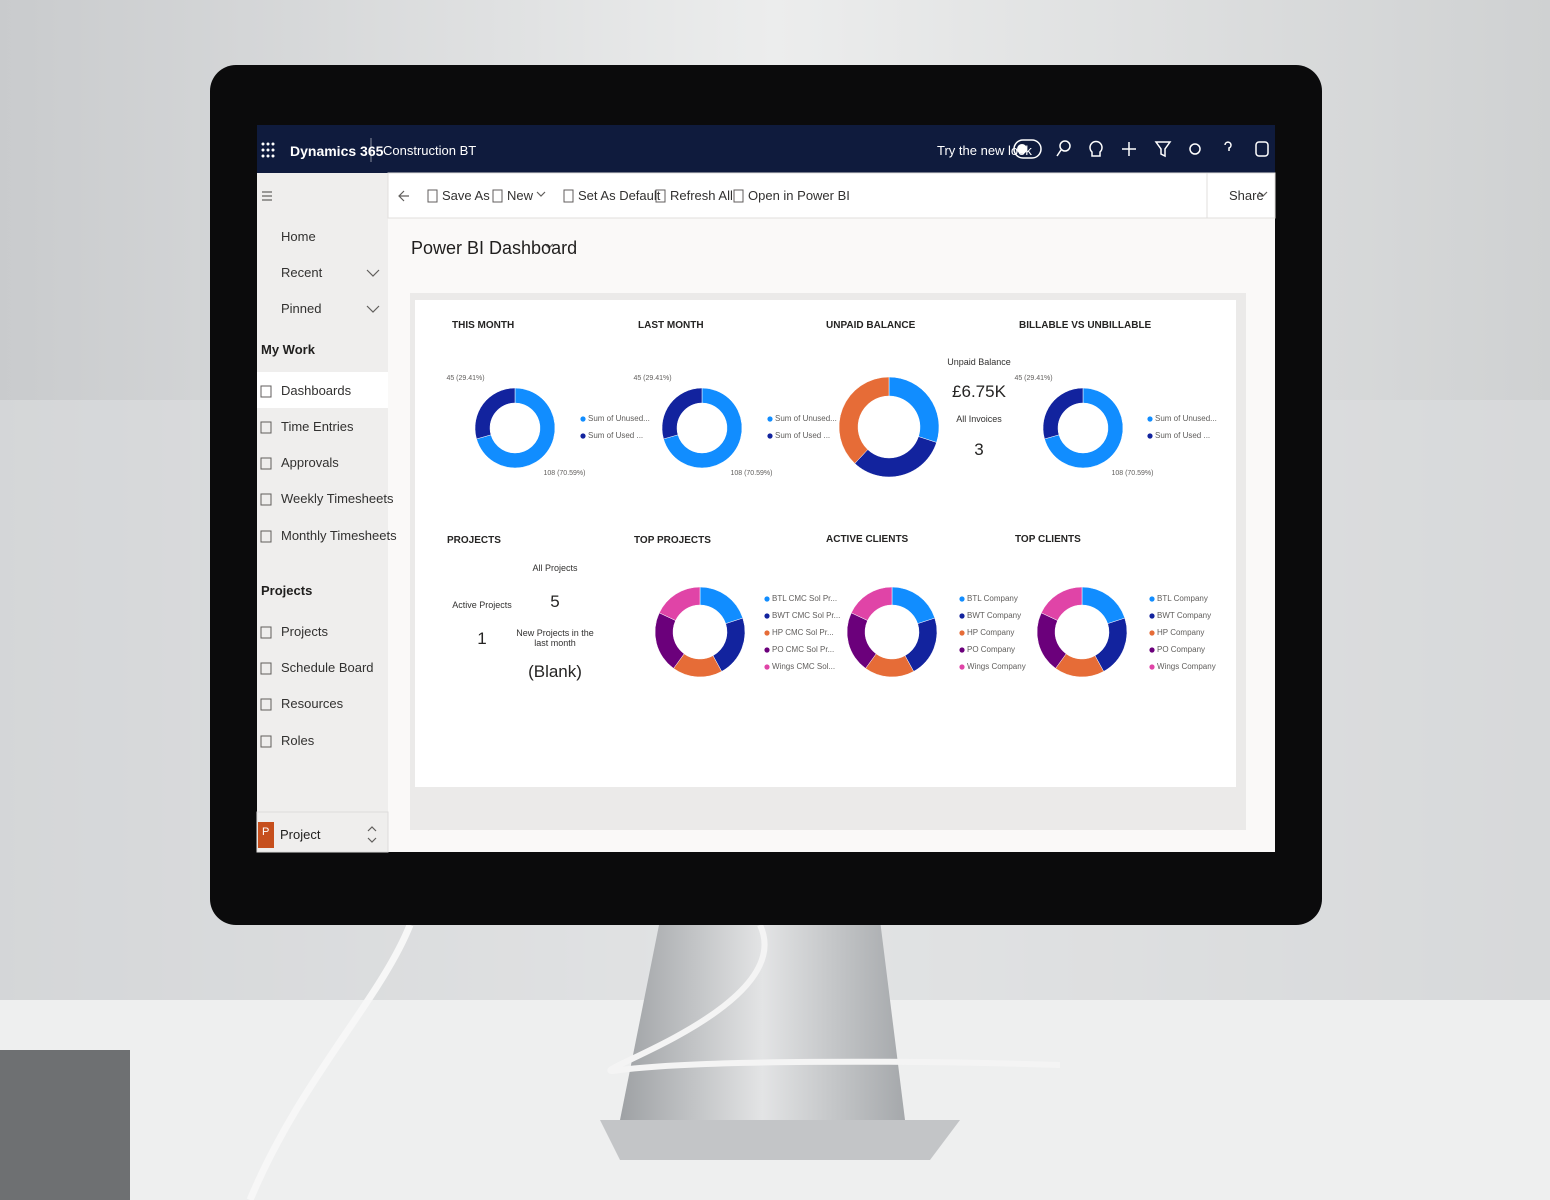 This screenshot has height=1200, width=1550. What do you see at coordinates (298, 740) in the screenshot?
I see `nav-item: Roles` at bounding box center [298, 740].